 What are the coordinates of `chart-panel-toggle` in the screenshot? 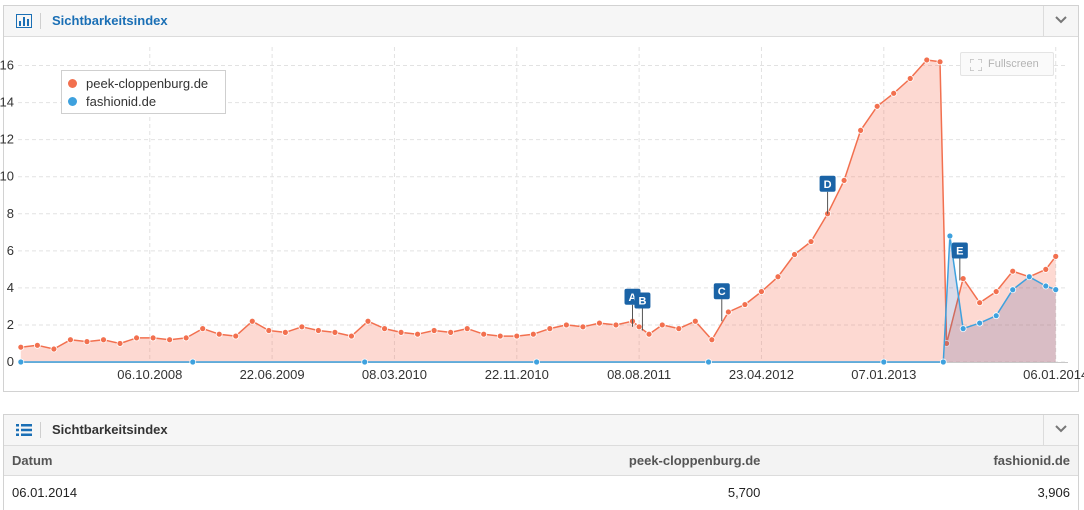 It's located at (1060, 21).